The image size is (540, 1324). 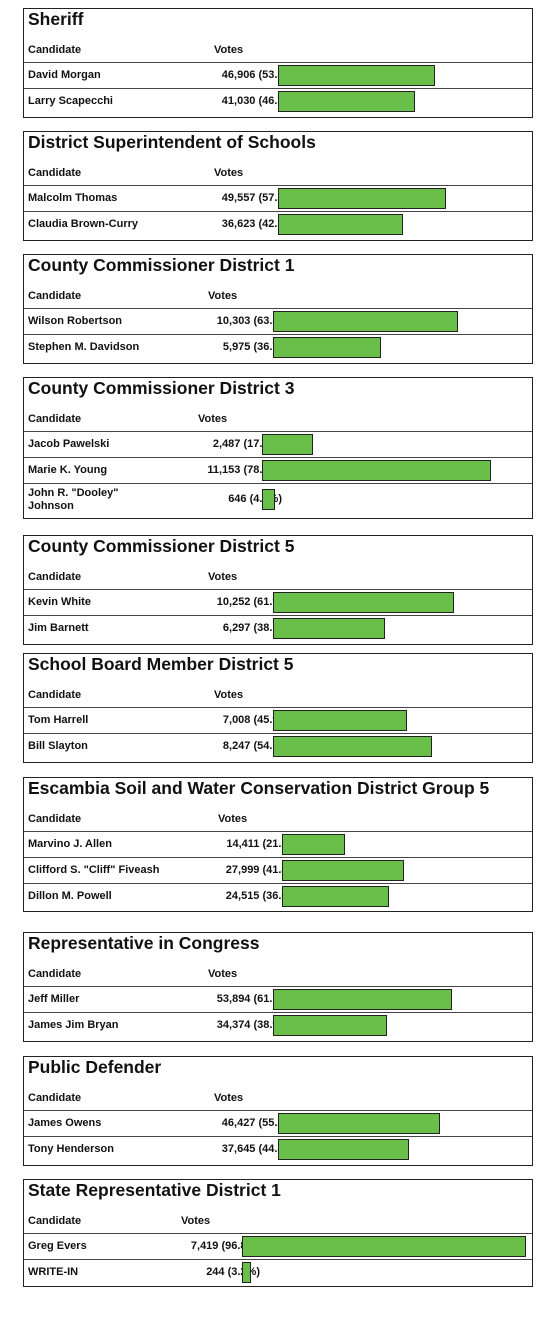 I want to click on candidate-name: Claudia Brown-Curry, so click(x=83, y=224).